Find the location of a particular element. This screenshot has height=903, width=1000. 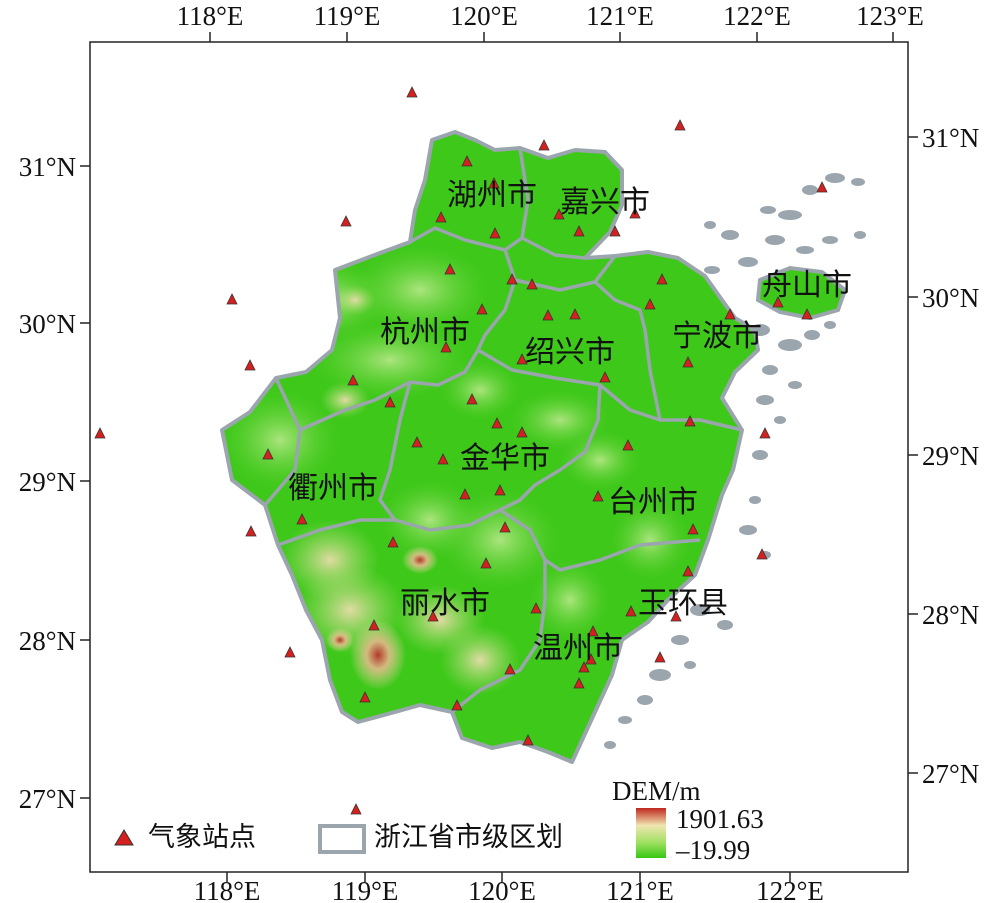

city-label-shaoxing: 绍兴市 is located at coordinates (570, 352).